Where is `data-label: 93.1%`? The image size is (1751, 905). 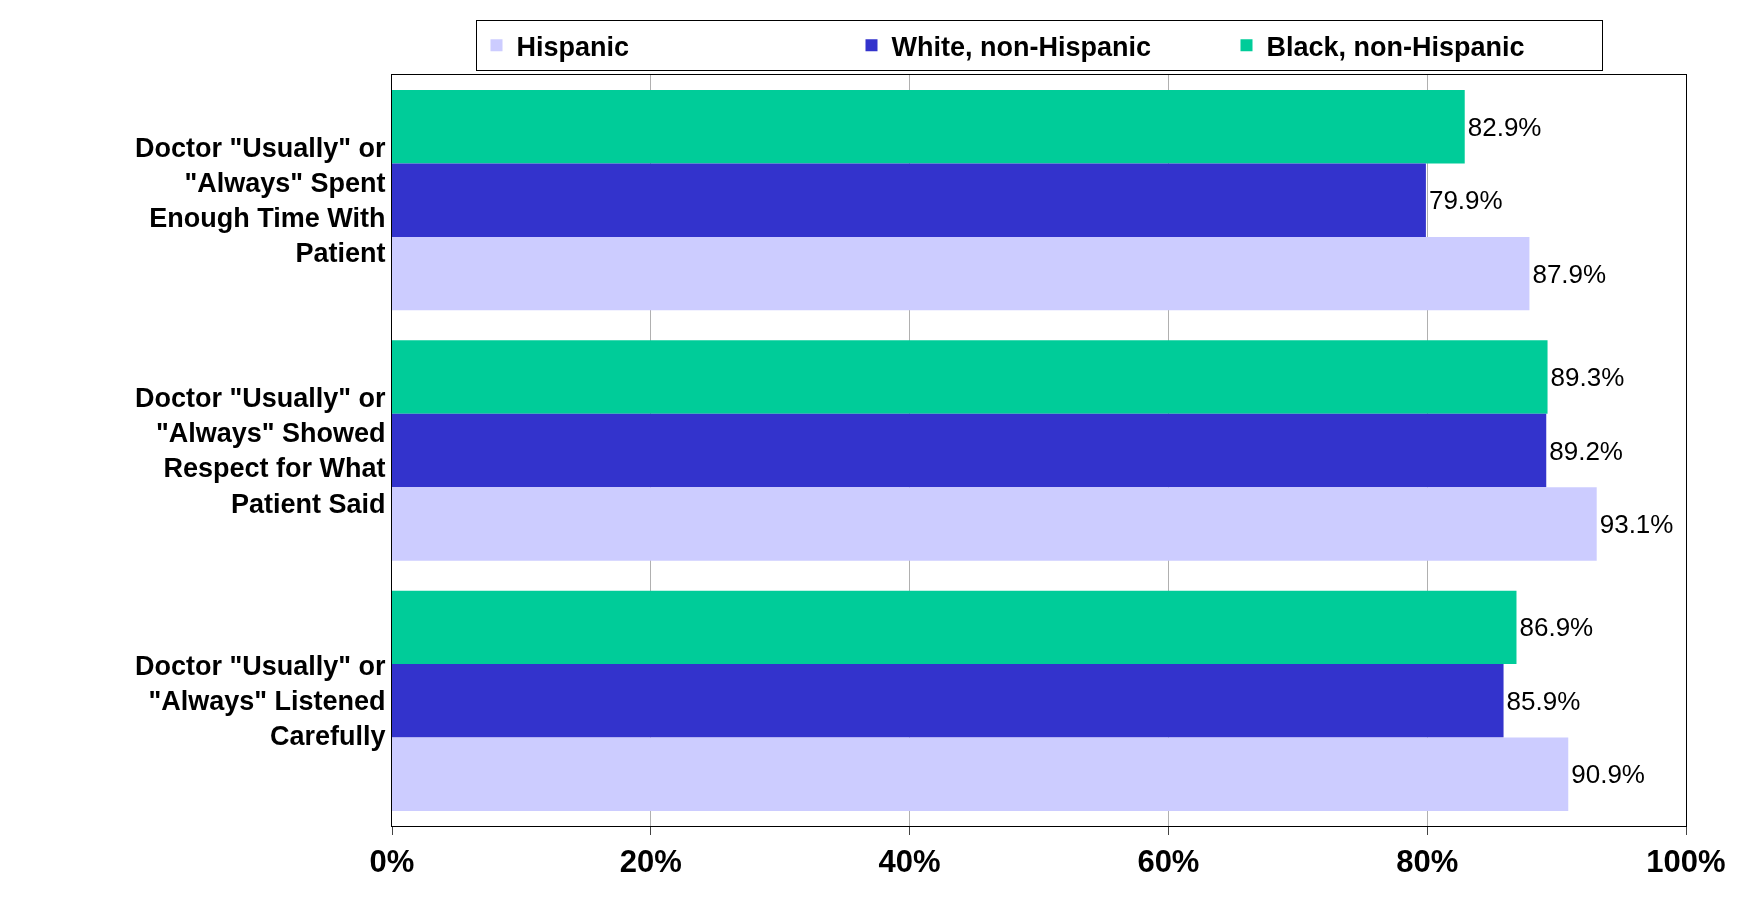 data-label: 93.1% is located at coordinates (1636, 523).